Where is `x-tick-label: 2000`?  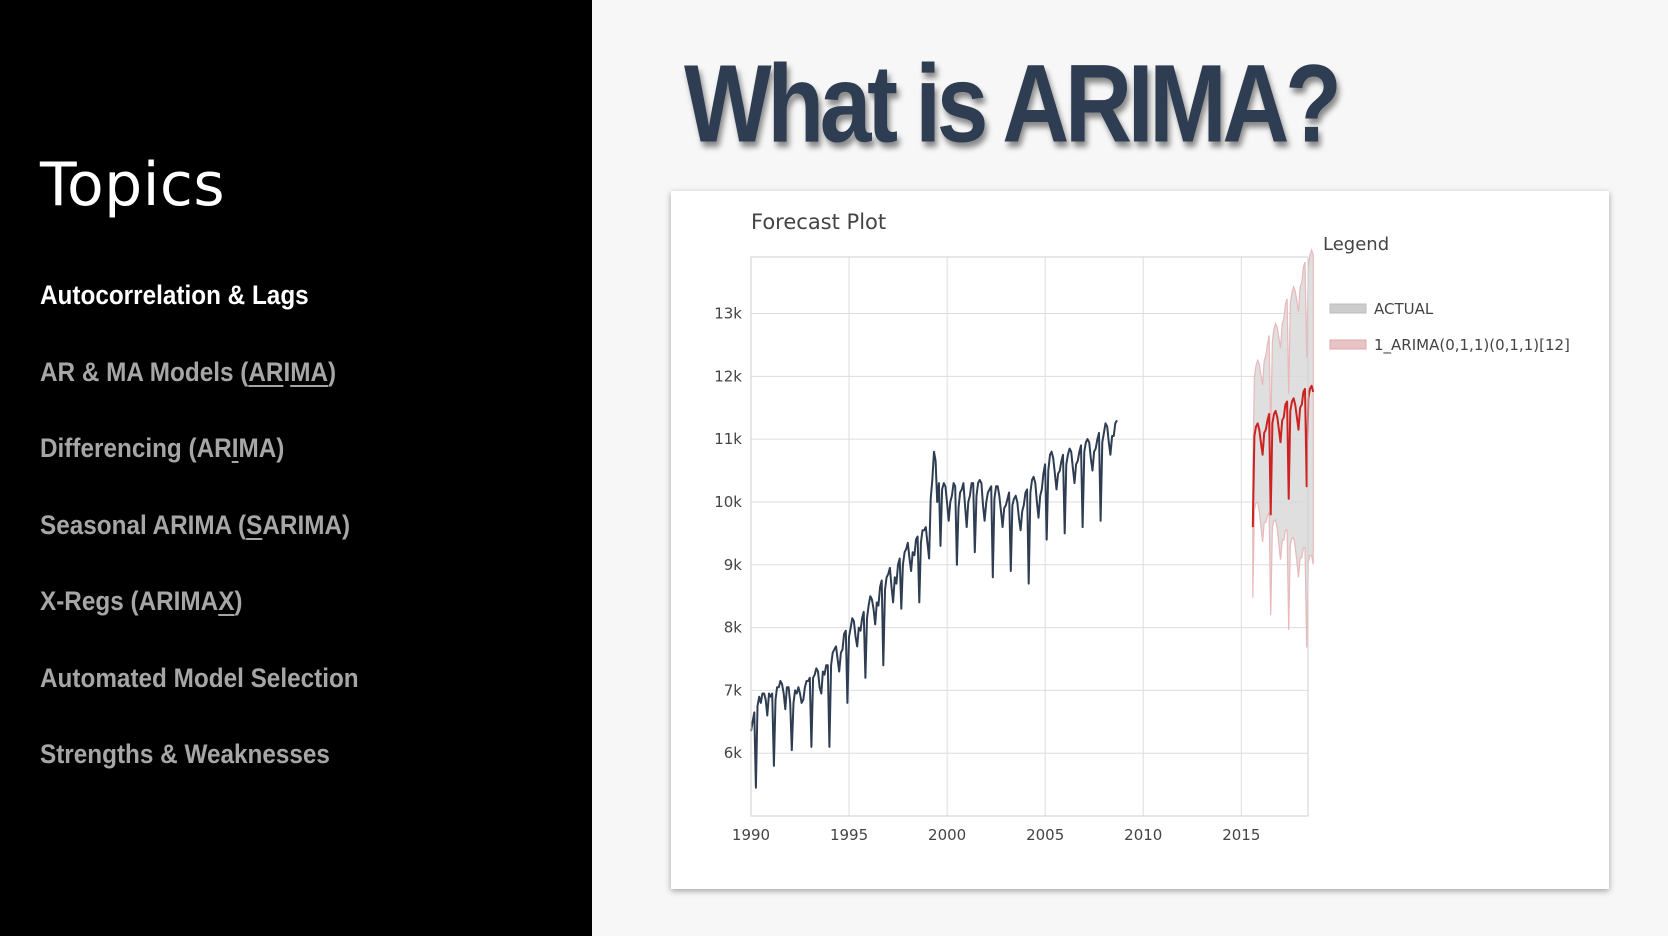 x-tick-label: 2000 is located at coordinates (947, 835).